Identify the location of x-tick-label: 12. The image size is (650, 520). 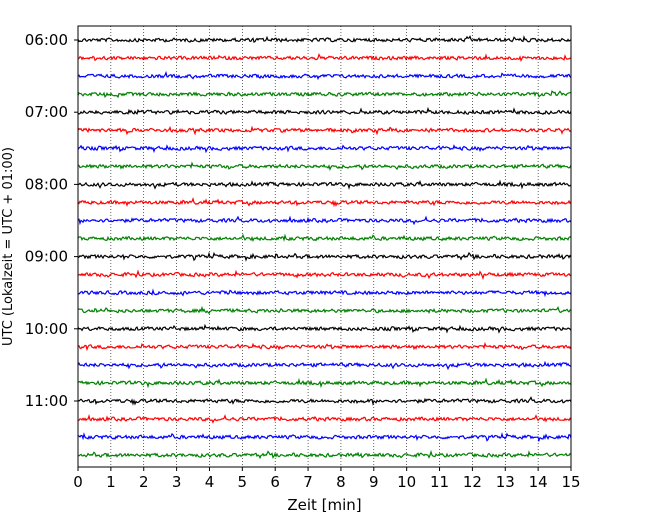
(472, 482).